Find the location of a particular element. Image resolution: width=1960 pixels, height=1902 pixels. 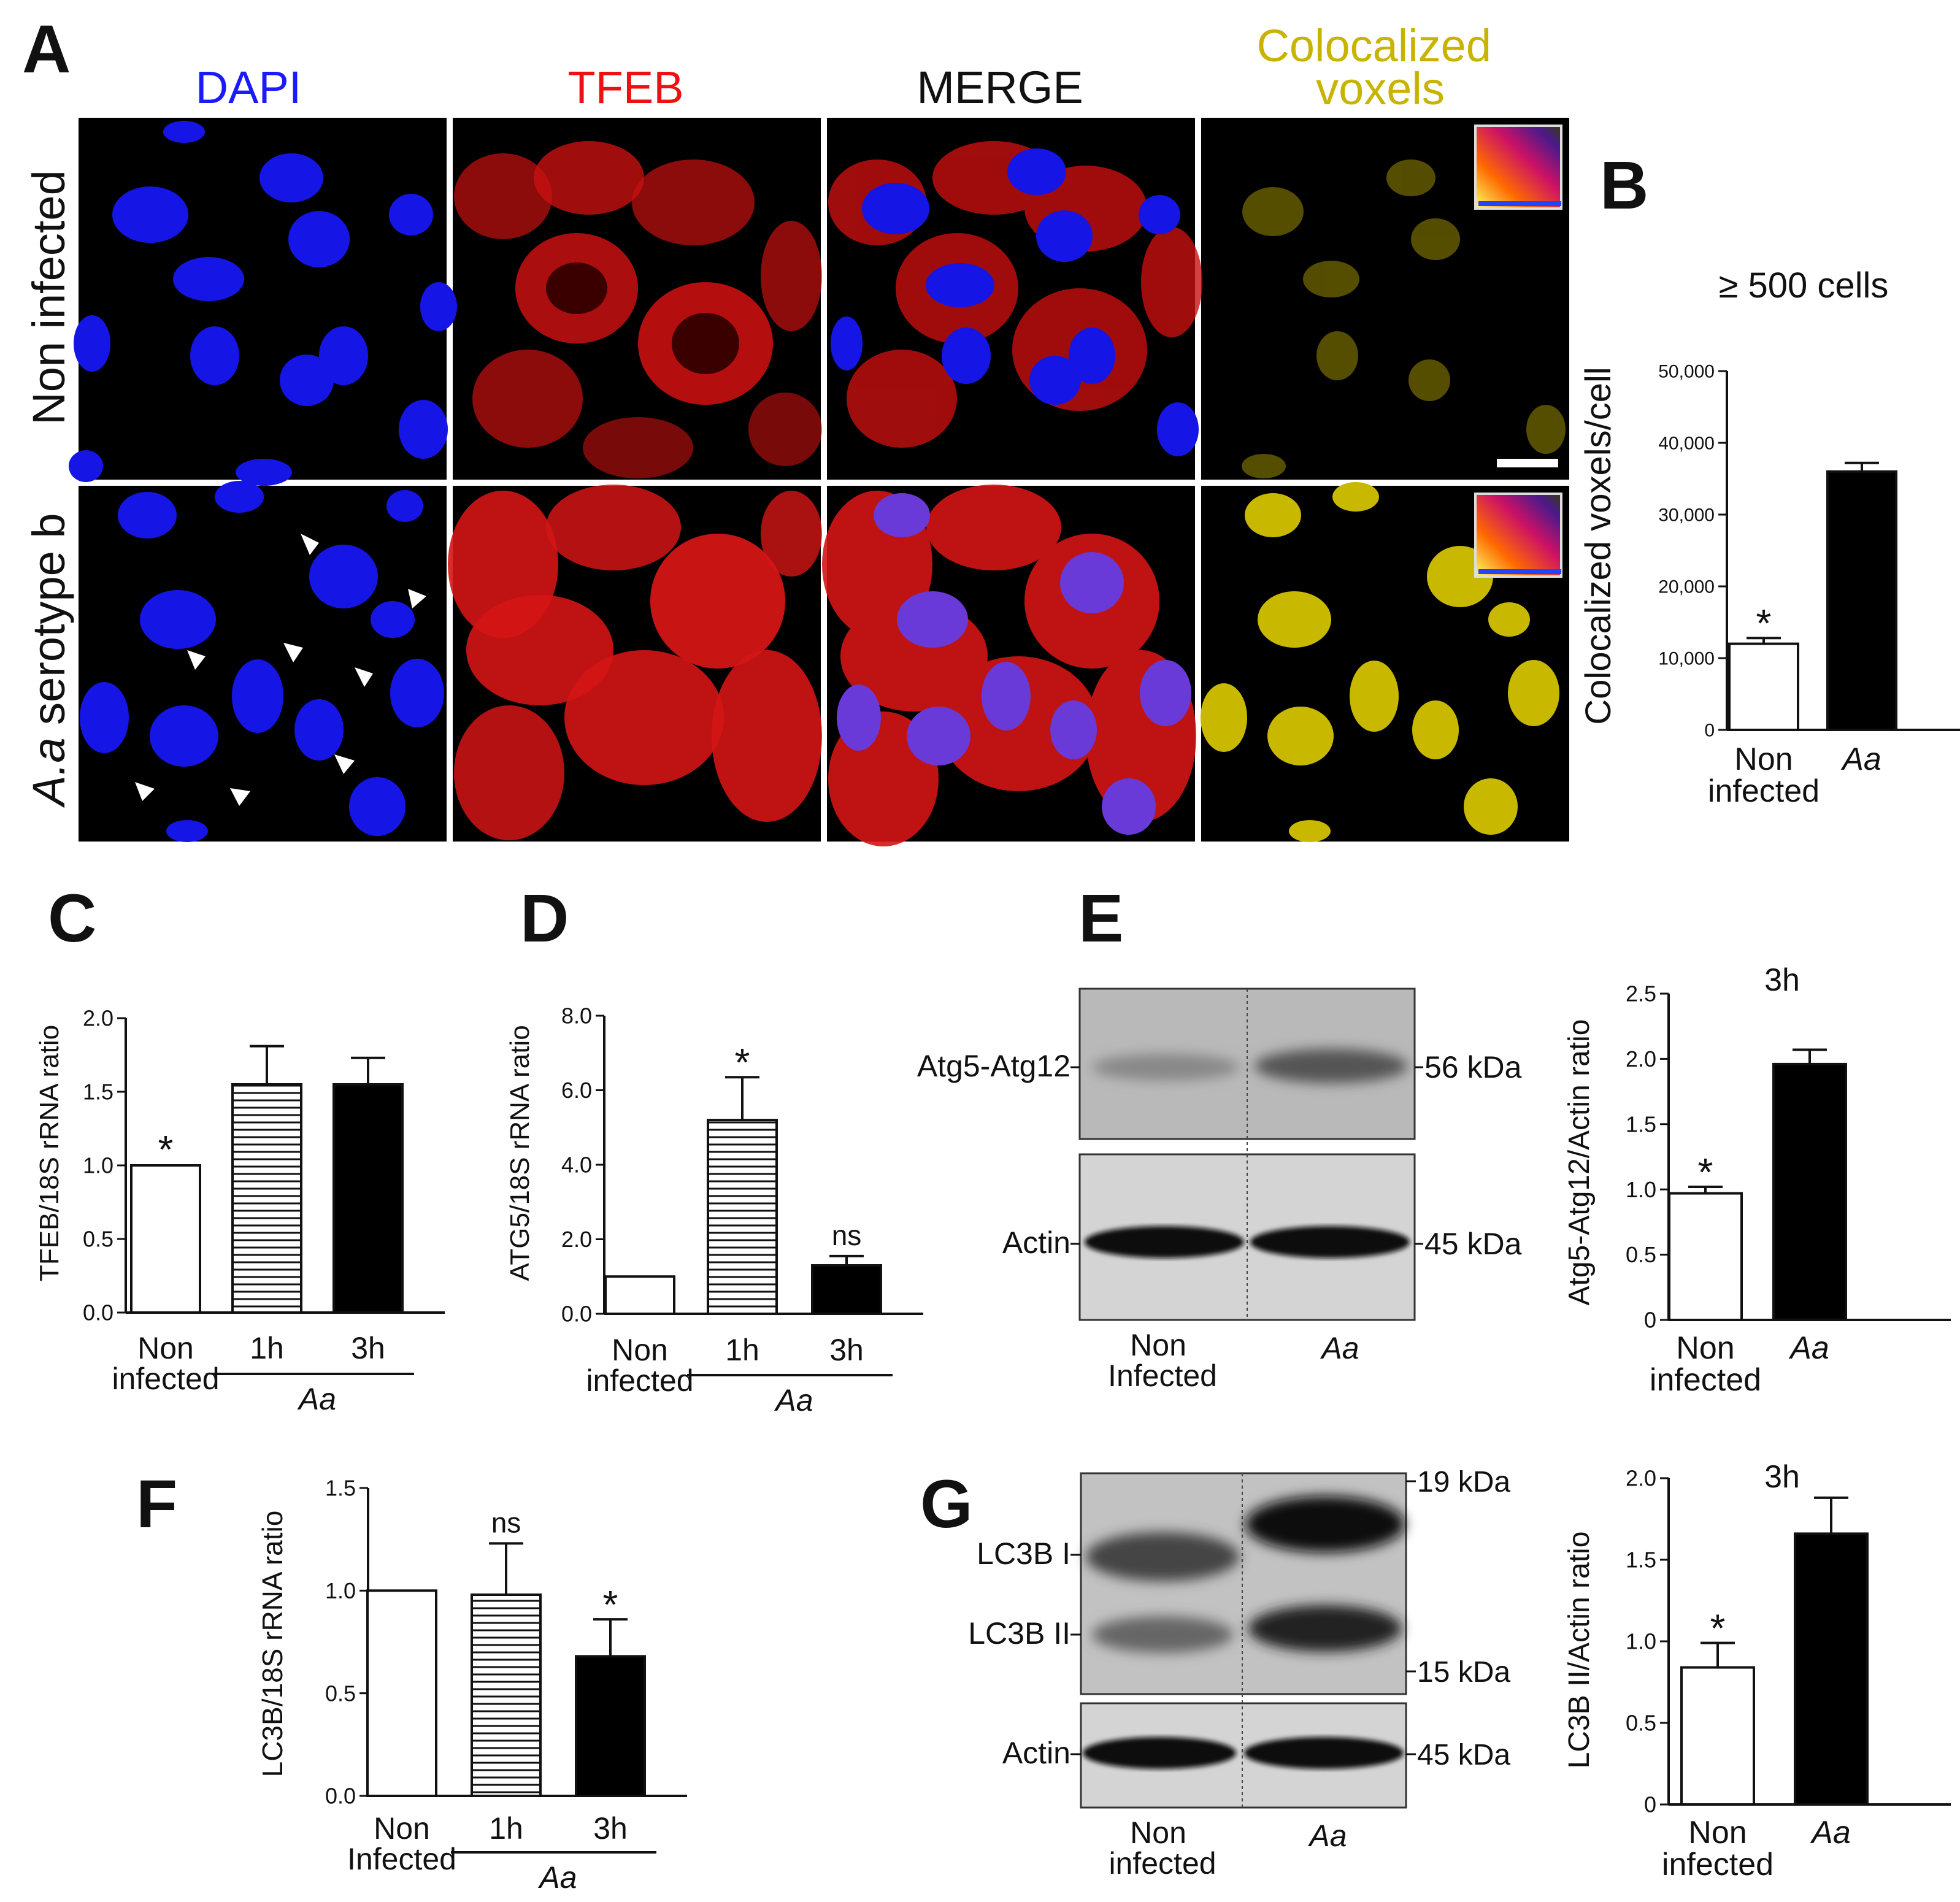

coloc-inset-bottom is located at coordinates (1518, 536).